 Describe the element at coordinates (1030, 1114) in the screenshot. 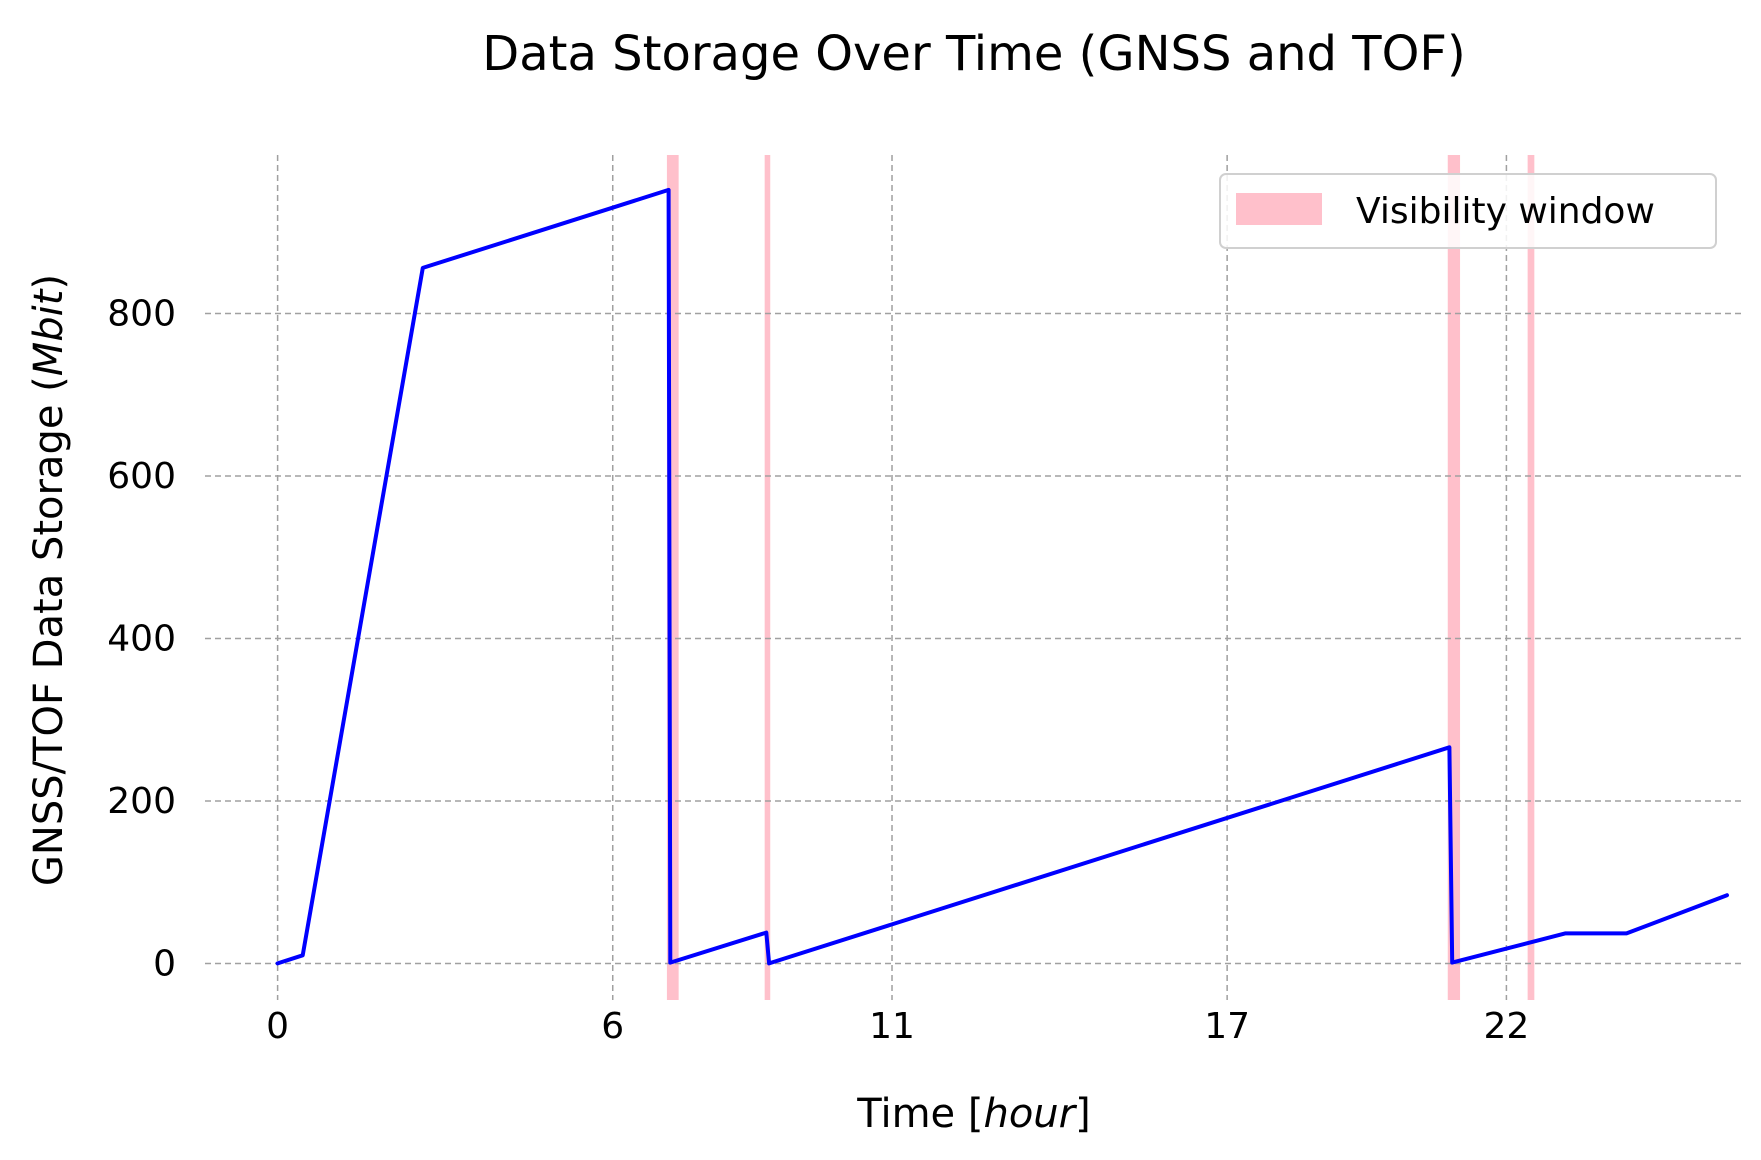

I see `x-axis-label-unit: hour` at that location.